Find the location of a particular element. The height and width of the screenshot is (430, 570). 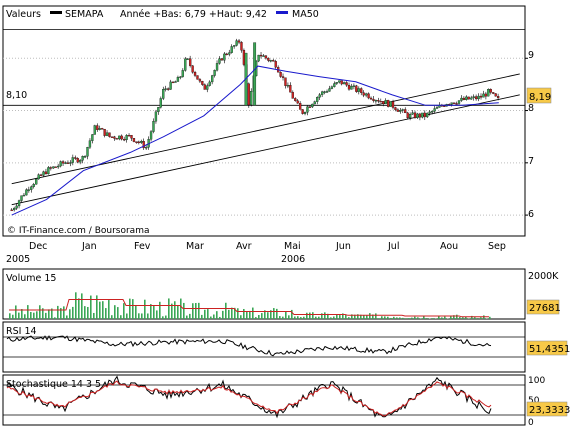

stoch-k-line is located at coordinates (249, 397).